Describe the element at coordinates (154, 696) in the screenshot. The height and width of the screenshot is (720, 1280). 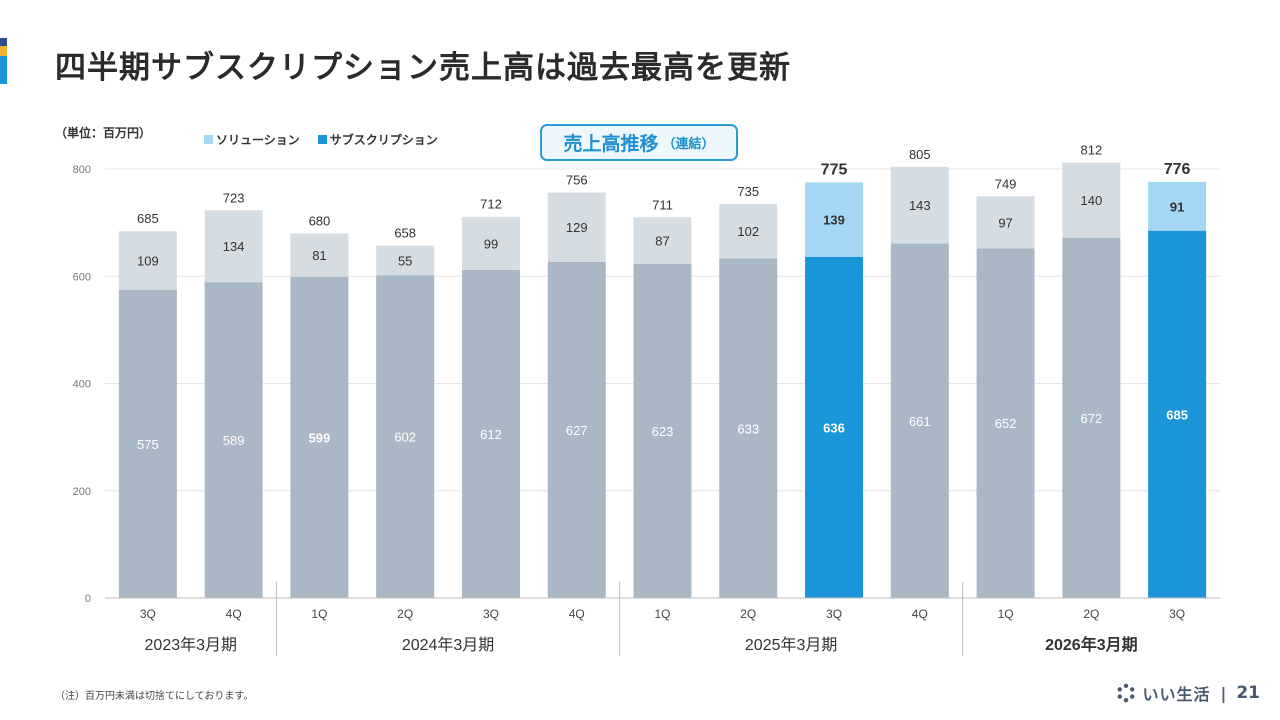
I see `footnote: （注）百万円未満は切捨てにしております。` at that location.